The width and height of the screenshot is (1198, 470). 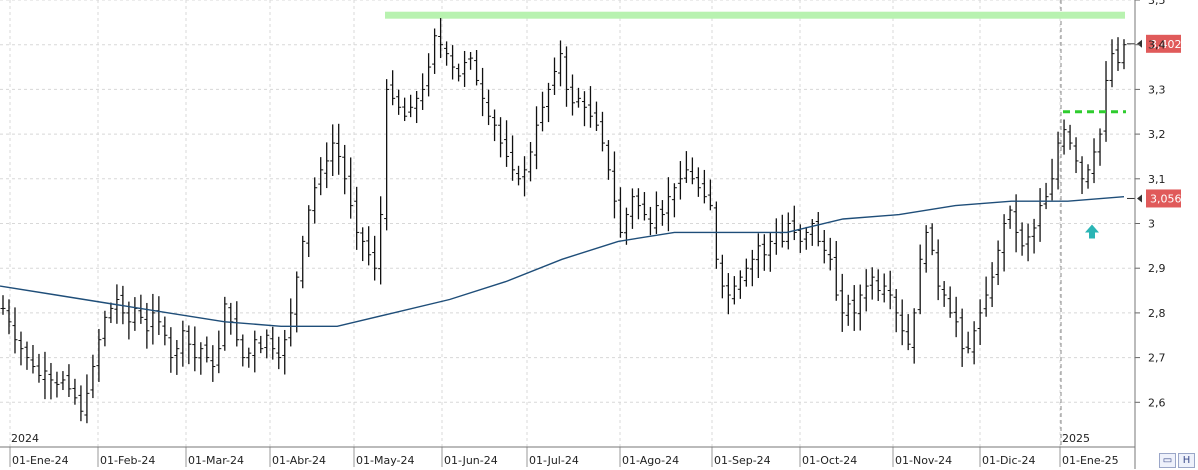 What do you see at coordinates (385, 460) in the screenshot?
I see `x-tick-label: 01-May-24` at bounding box center [385, 460].